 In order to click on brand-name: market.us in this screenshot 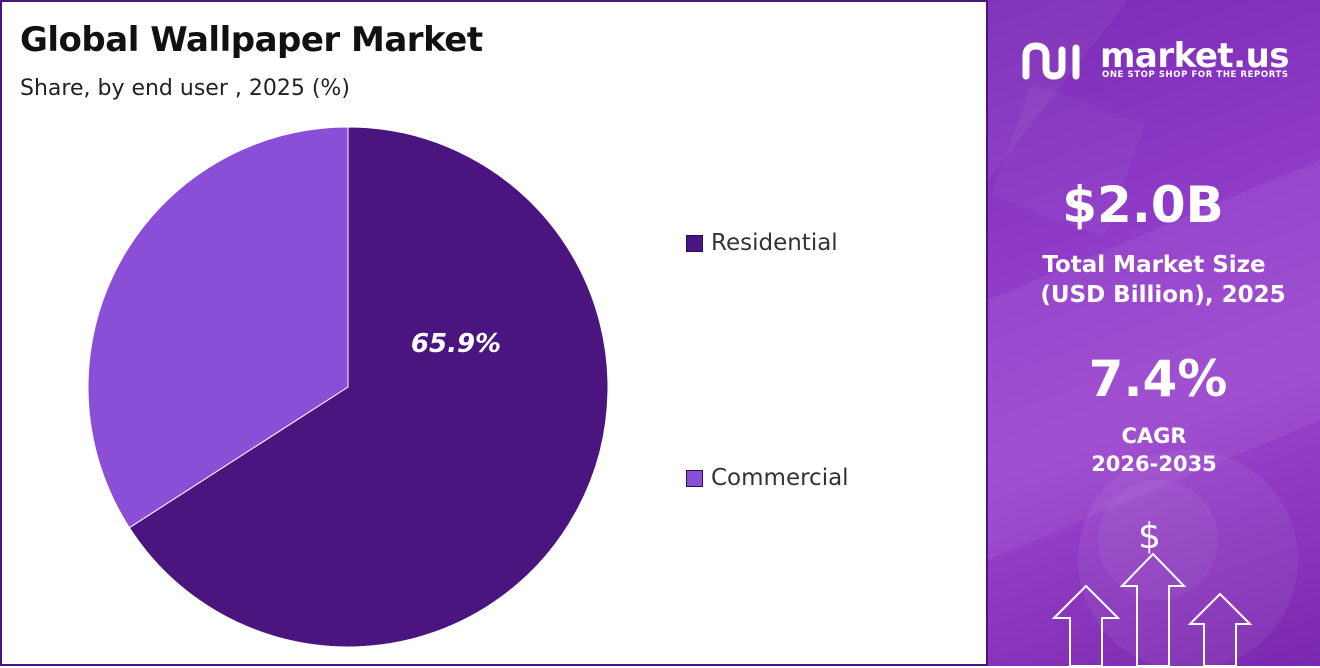, I will do `click(1195, 56)`.